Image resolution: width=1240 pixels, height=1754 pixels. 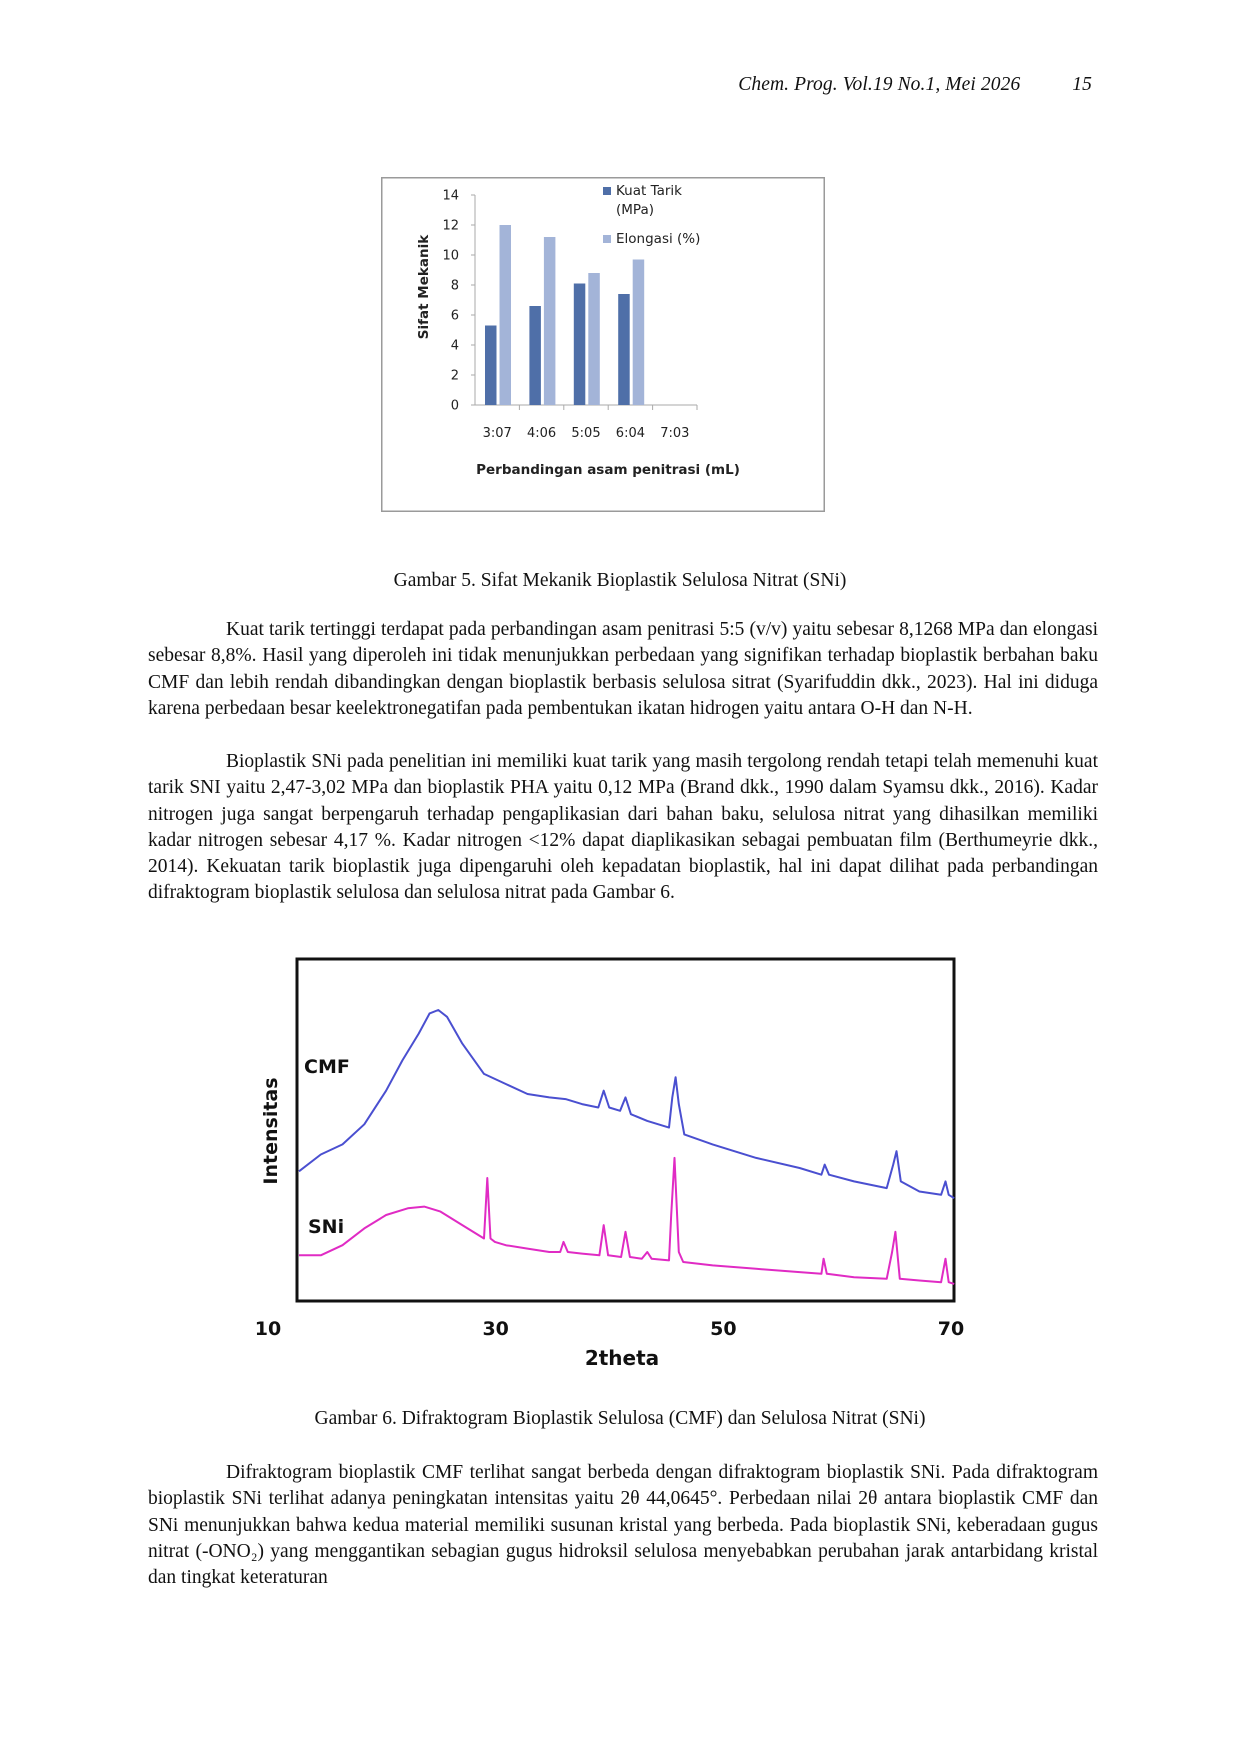 I want to click on figure-6-xrd-chart: 10 30 50 70 Intensitas 2theta CMF SNi, so click(x=609, y=1163).